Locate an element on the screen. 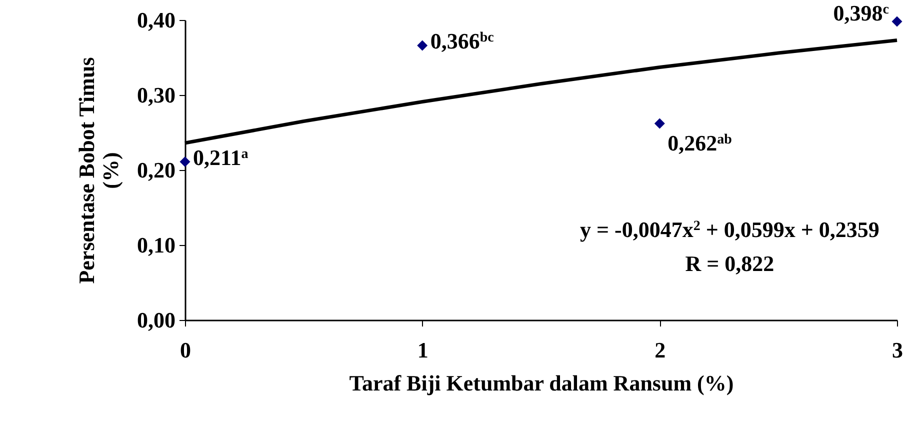  y-tick-label: 0,30 is located at coordinates (156, 95).